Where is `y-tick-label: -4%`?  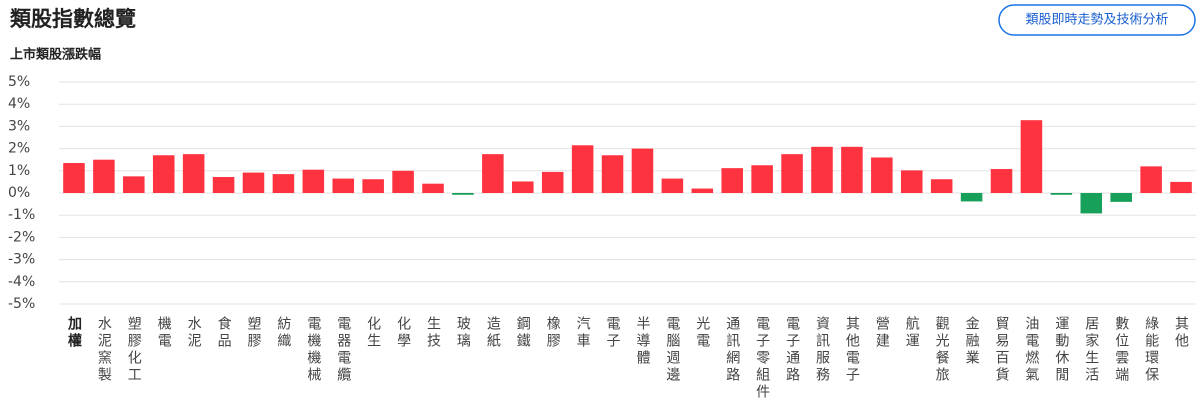
y-tick-label: -4% is located at coordinates (21, 282).